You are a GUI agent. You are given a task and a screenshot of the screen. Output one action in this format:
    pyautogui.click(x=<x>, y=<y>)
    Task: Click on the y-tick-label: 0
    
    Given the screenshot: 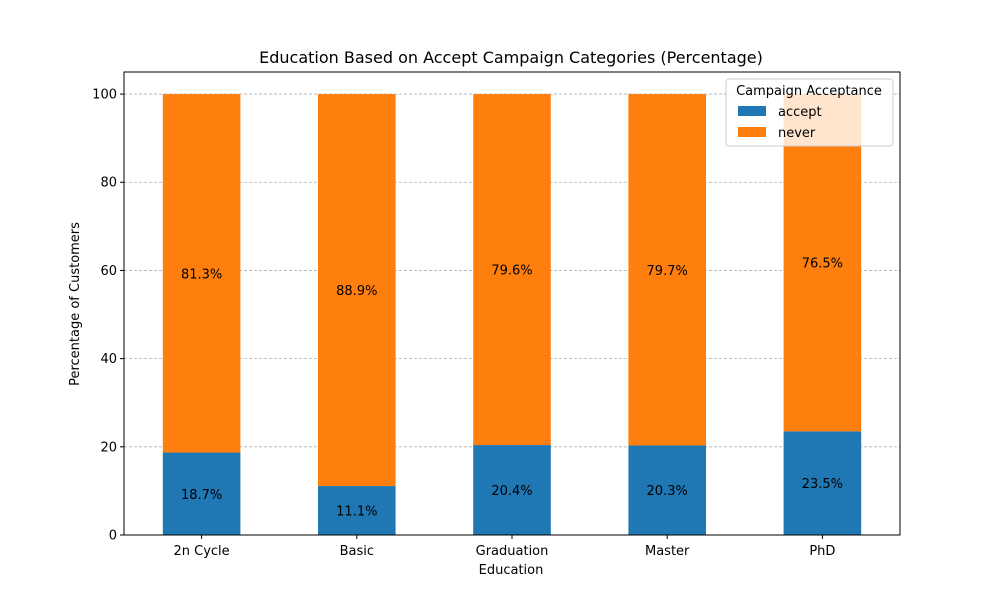 What is the action you would take?
    pyautogui.click(x=113, y=536)
    